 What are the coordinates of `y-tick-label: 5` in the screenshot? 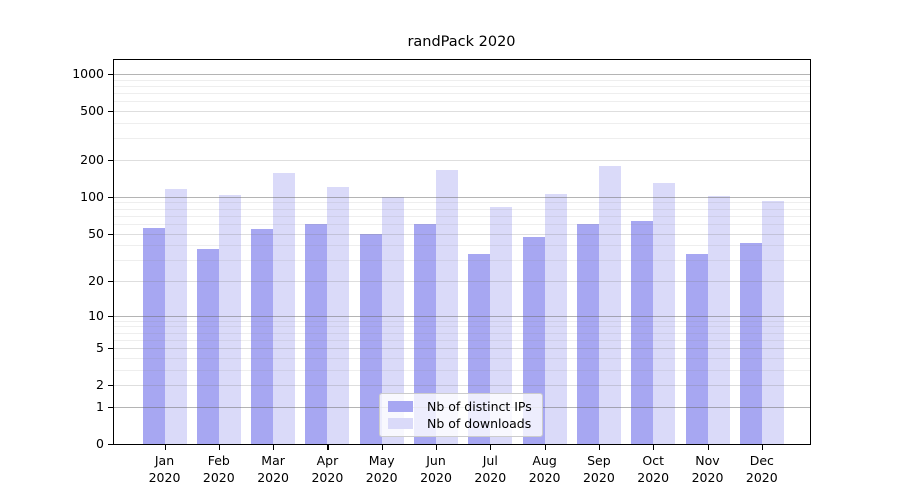 It's located at (100, 348).